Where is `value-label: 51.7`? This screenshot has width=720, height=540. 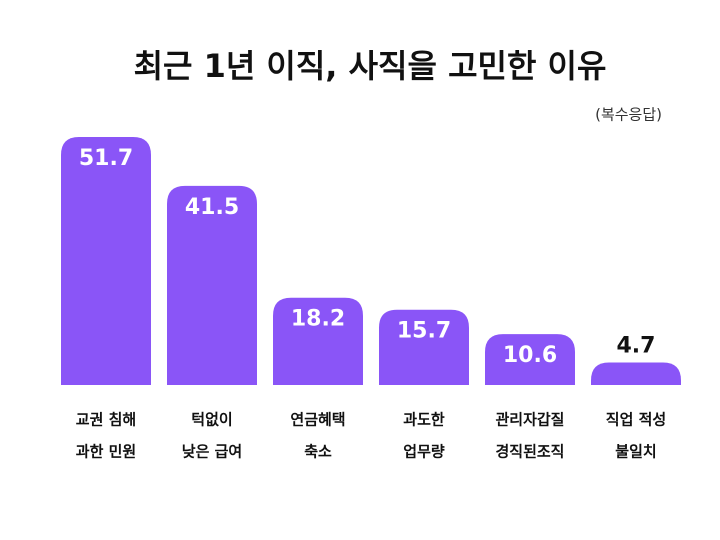 value-label: 51.7 is located at coordinates (106, 158).